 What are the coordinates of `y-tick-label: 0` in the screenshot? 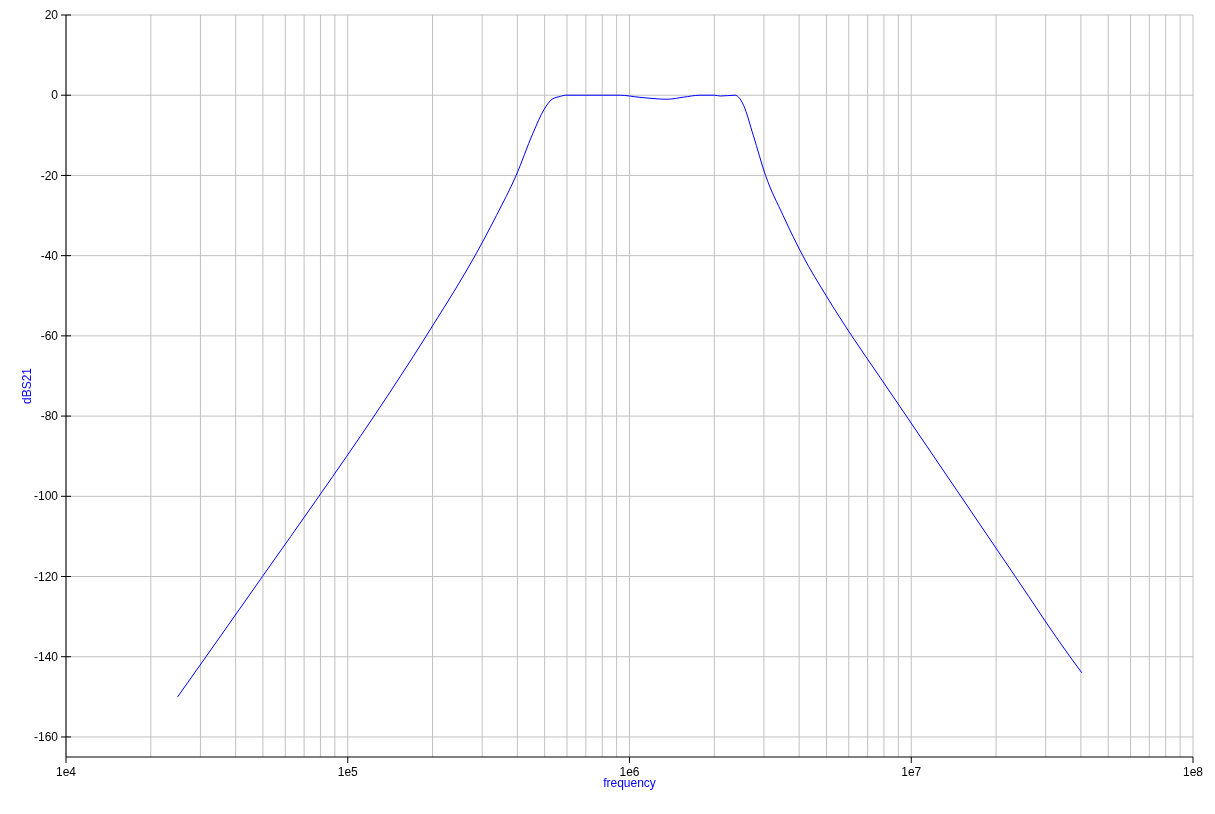 It's located at (55, 95).